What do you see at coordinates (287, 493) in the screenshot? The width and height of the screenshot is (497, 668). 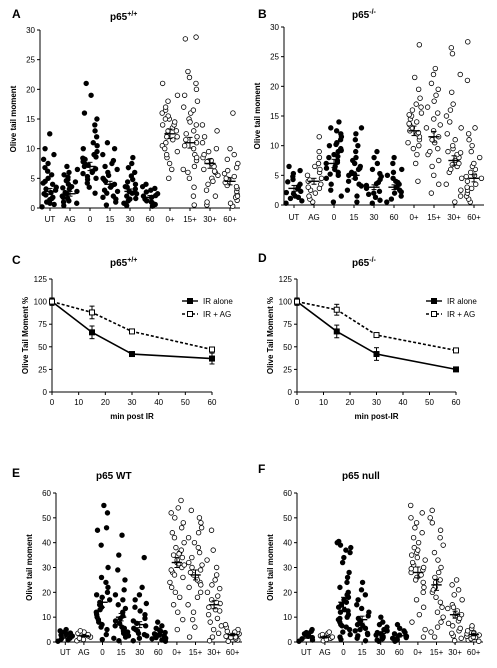 I see `y-tick-label: 60` at bounding box center [287, 493].